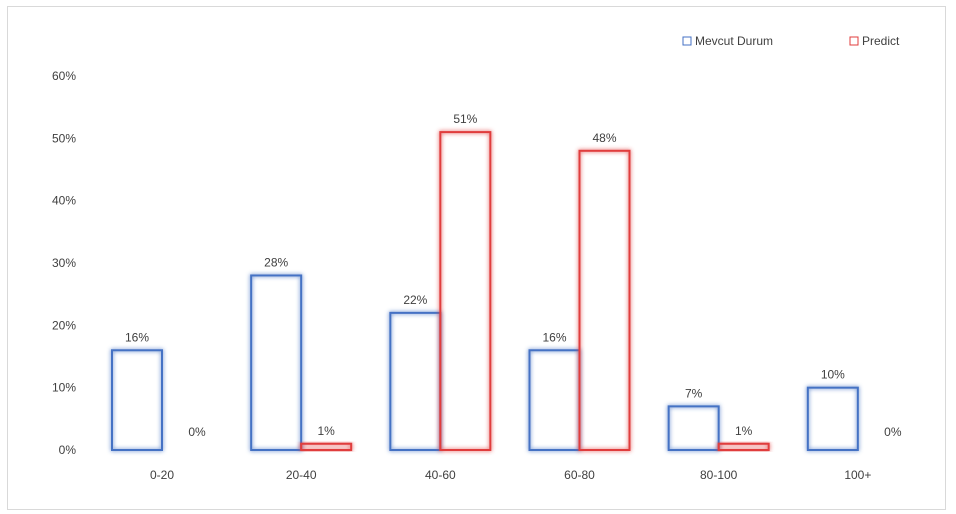  I want to click on y-tick-label: 20%, so click(64, 325).